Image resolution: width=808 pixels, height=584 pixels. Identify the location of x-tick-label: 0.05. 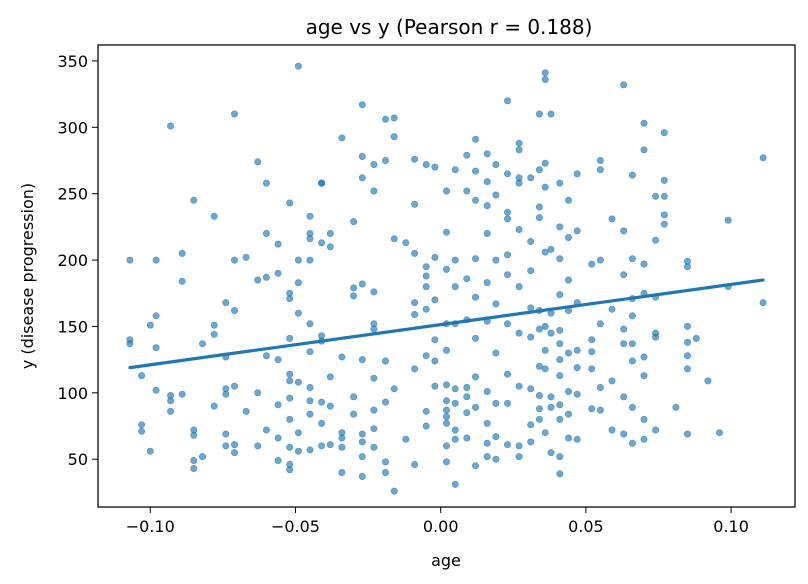
(586, 526).